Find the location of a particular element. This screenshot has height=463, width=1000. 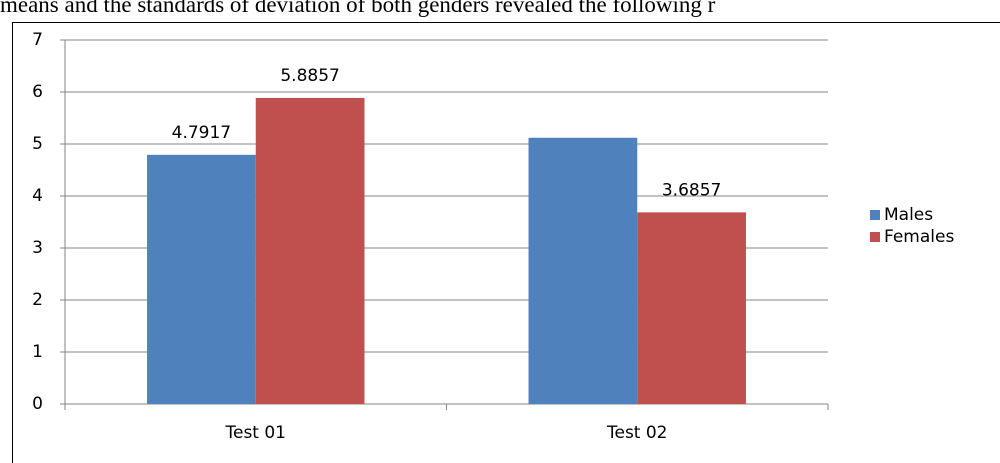

y-tick-label: 1 is located at coordinates (37, 352).